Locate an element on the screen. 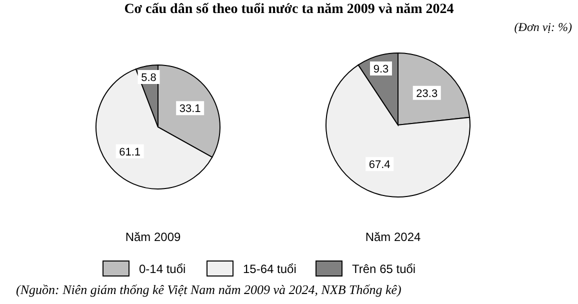 This screenshot has width=578, height=304. data-label: 67.4 is located at coordinates (379, 165).